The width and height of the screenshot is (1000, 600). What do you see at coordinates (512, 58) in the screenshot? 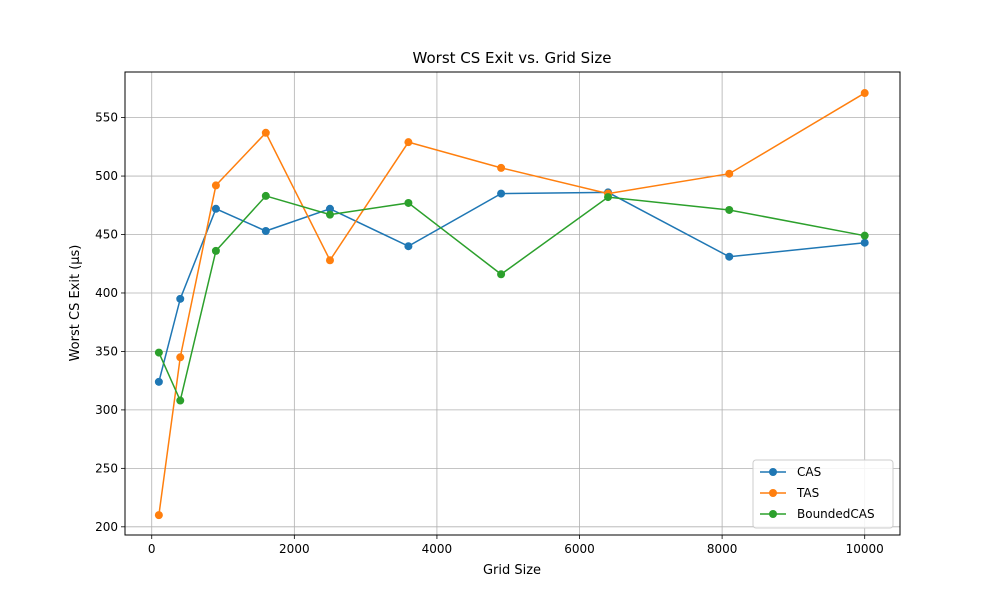
I see `chart-title: Worst CS Exit vs. Grid Size` at bounding box center [512, 58].